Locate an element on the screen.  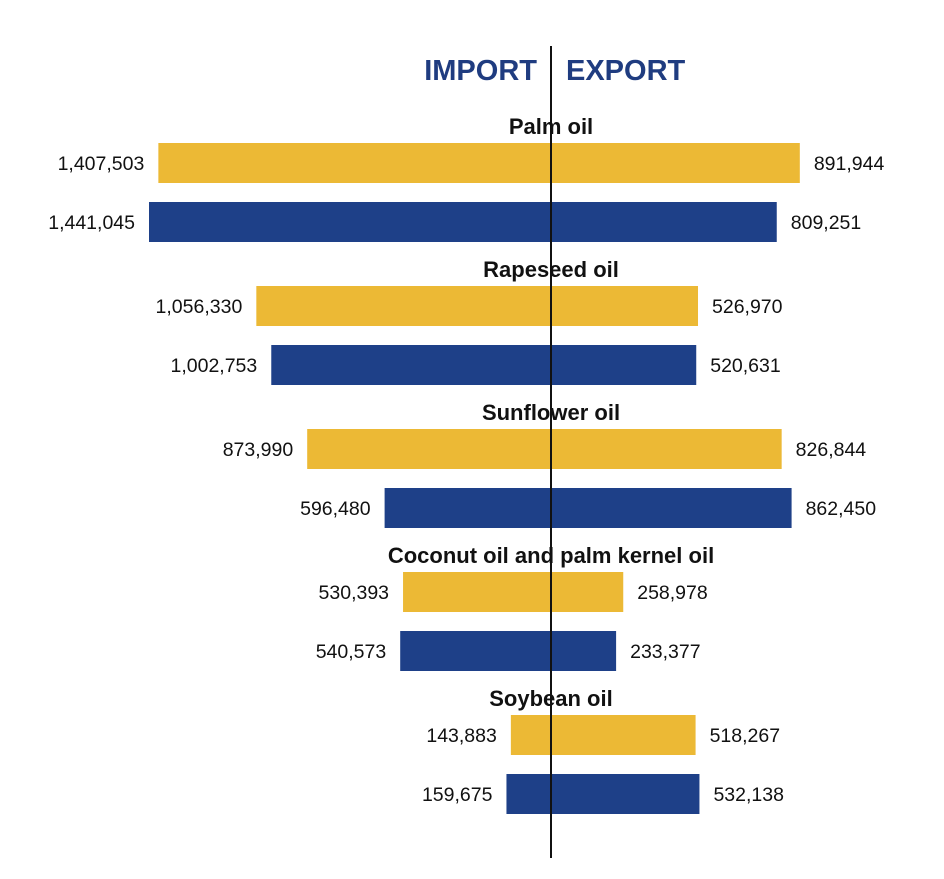
export-value-label: 809,251 is located at coordinates (826, 223).